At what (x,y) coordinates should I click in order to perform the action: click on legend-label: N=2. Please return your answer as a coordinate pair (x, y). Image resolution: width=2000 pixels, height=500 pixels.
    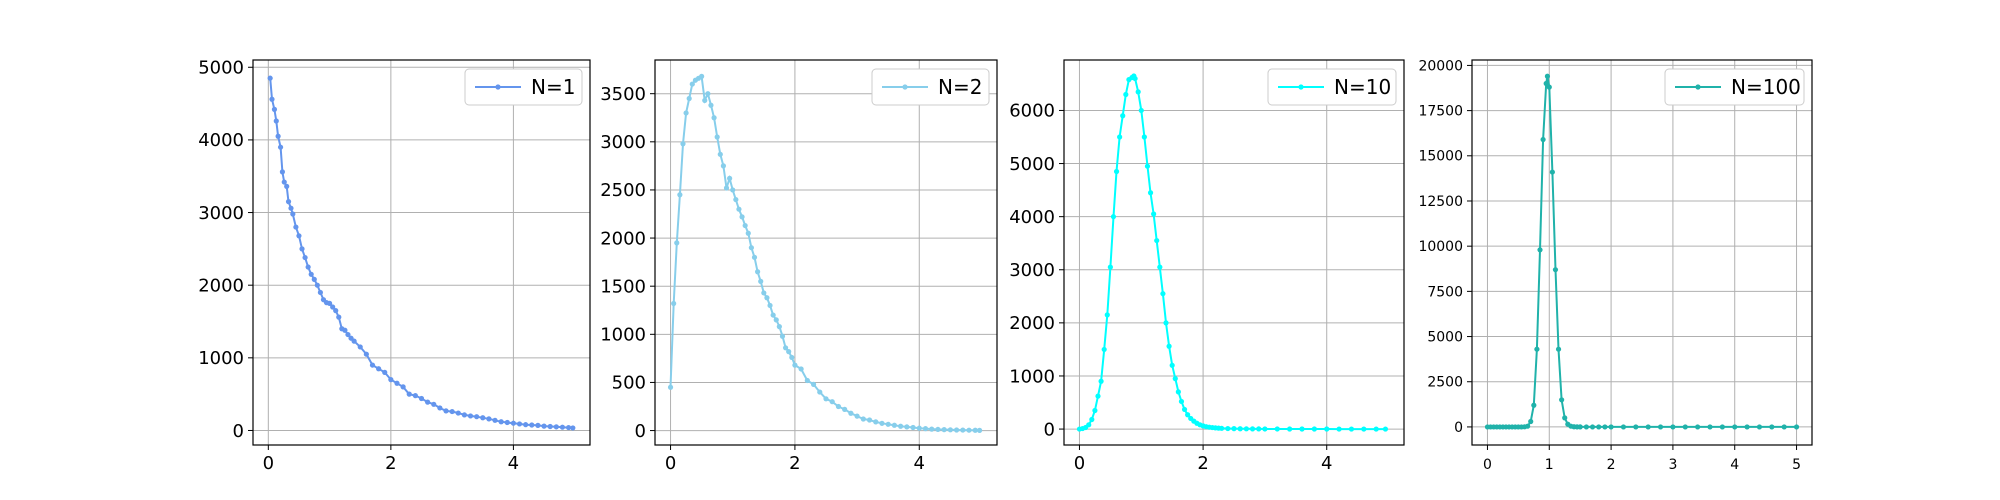
    Looking at the image, I should click on (960, 87).